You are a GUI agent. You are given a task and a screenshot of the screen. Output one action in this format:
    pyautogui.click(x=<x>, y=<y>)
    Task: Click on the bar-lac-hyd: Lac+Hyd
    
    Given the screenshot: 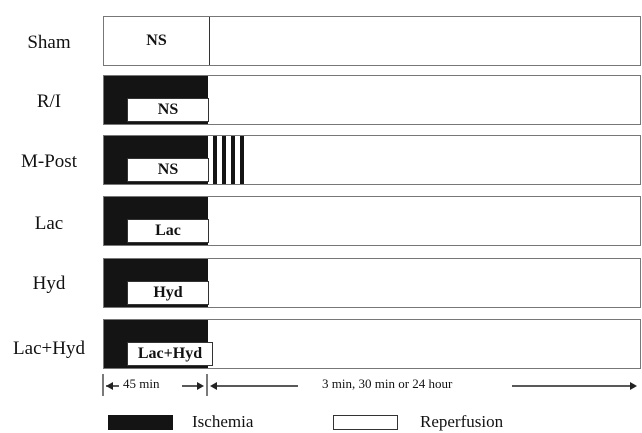 What is the action you would take?
    pyautogui.click(x=372, y=344)
    